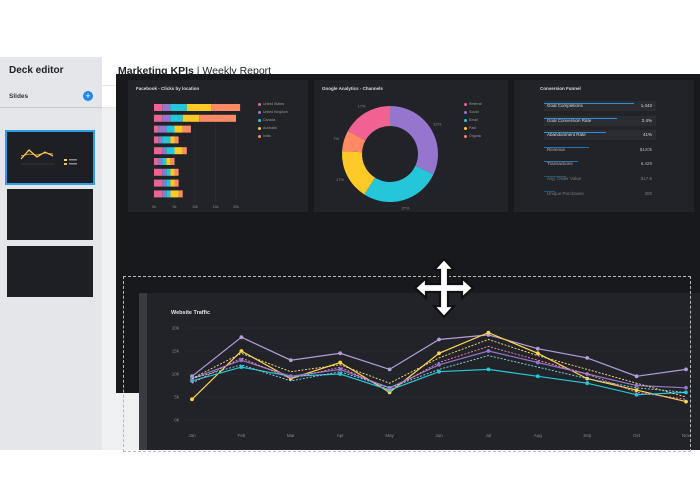  I want to click on funnel-row: Transactions 6,428, so click(600, 164).